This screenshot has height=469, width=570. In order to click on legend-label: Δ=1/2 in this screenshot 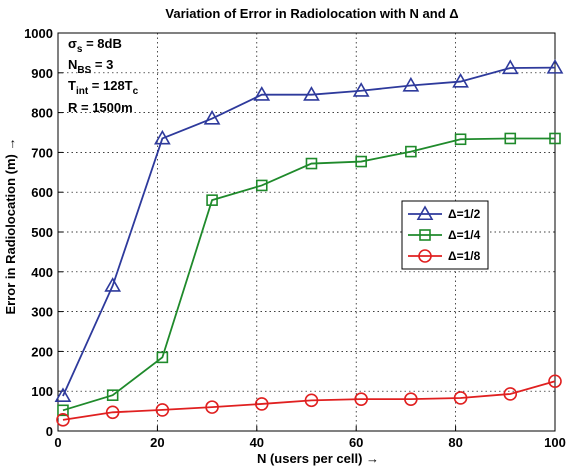, I will do `click(464, 214)`.